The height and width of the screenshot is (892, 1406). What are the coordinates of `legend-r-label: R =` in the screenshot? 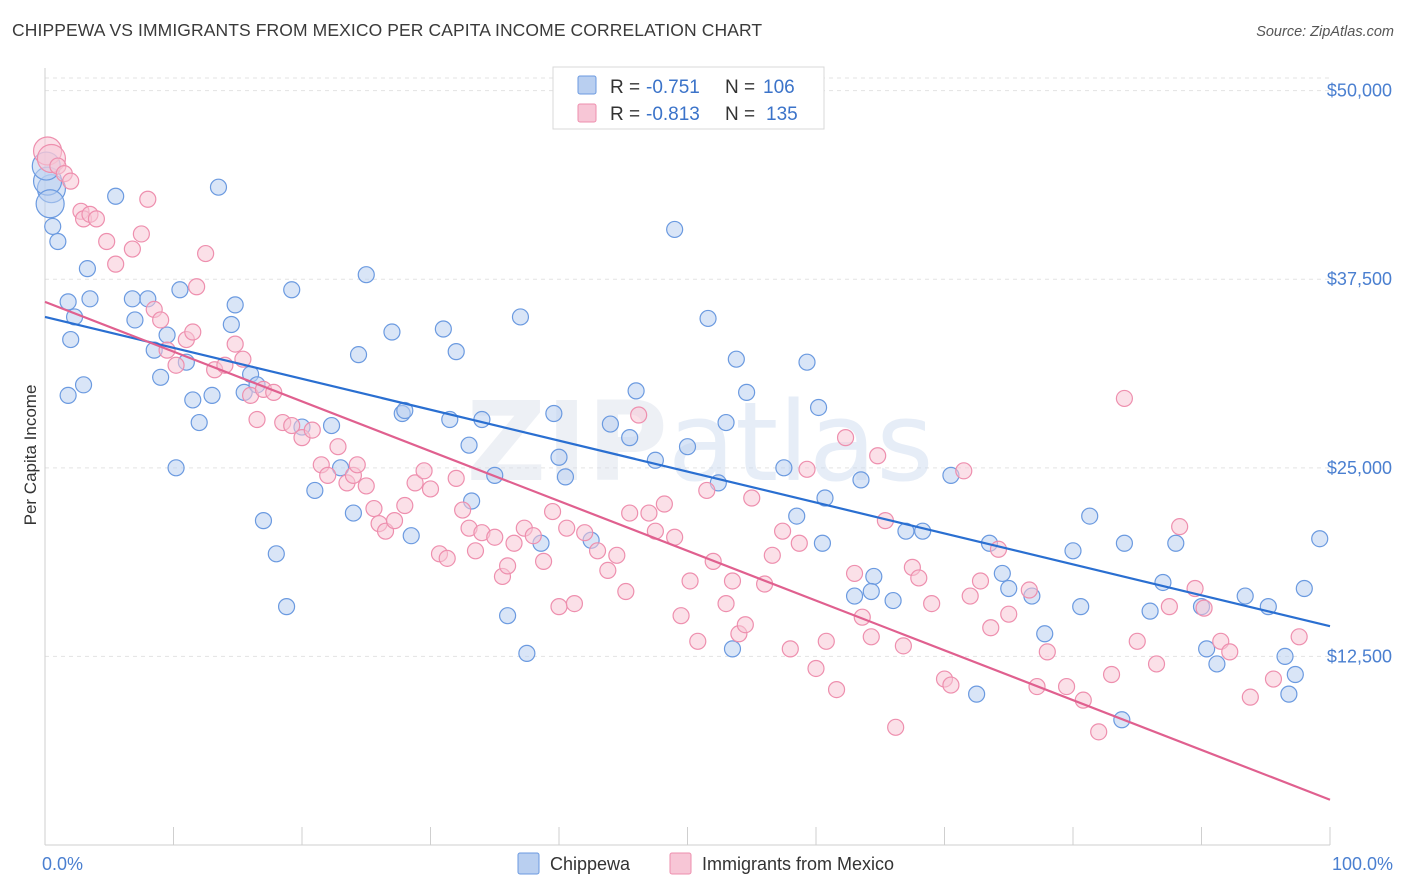 It's located at (625, 87).